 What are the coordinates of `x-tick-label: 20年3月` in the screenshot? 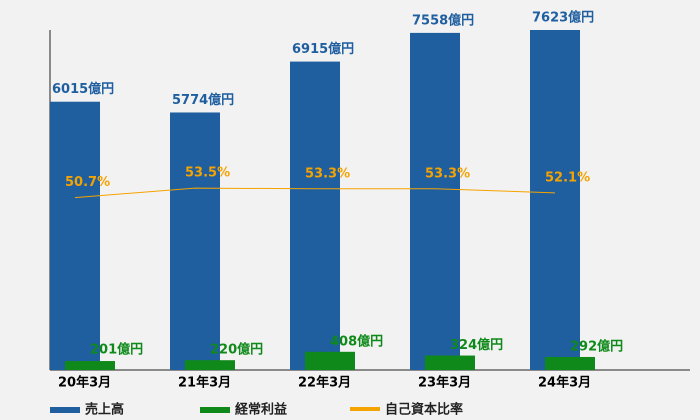 It's located at (84, 383).